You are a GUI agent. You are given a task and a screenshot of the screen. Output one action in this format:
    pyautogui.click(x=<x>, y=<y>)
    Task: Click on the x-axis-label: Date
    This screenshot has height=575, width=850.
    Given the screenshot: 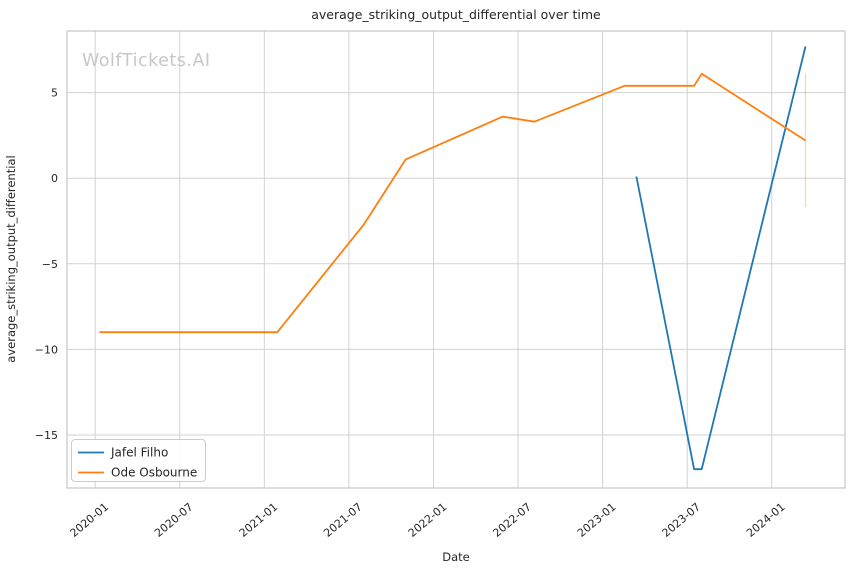 What is the action you would take?
    pyautogui.click(x=456, y=557)
    